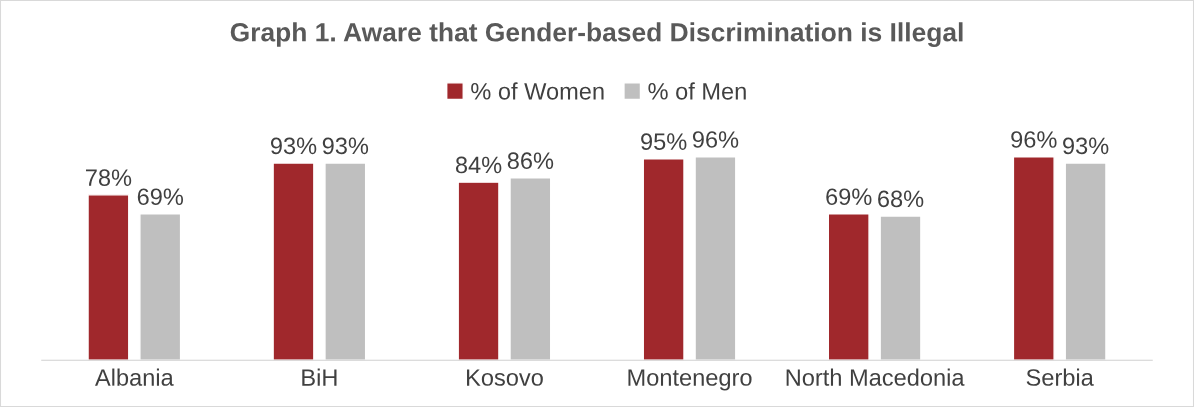 This screenshot has width=1194, height=407. What do you see at coordinates (664, 141) in the screenshot?
I see `data-label: 95%` at bounding box center [664, 141].